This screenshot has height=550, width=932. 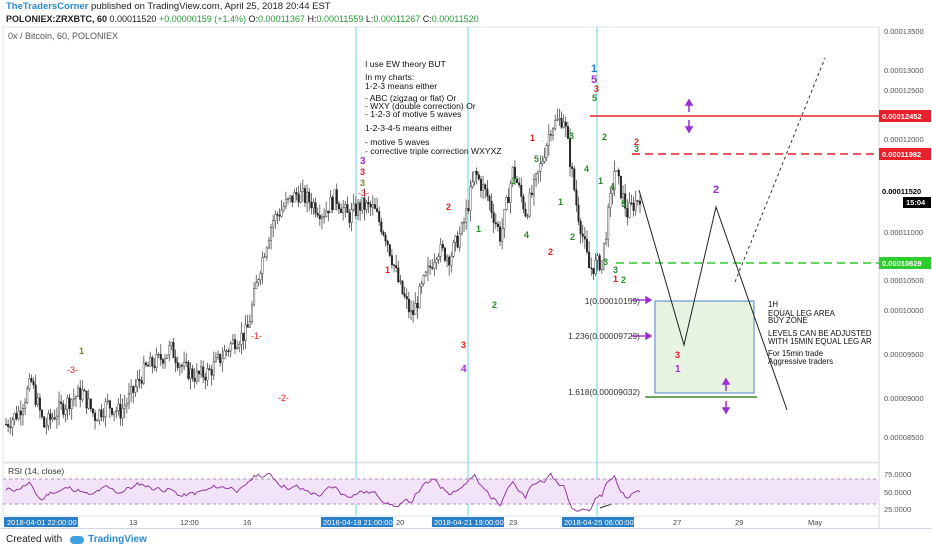 What do you see at coordinates (47, 6) in the screenshot?
I see `author-link: TheTradersCorner` at bounding box center [47, 6].